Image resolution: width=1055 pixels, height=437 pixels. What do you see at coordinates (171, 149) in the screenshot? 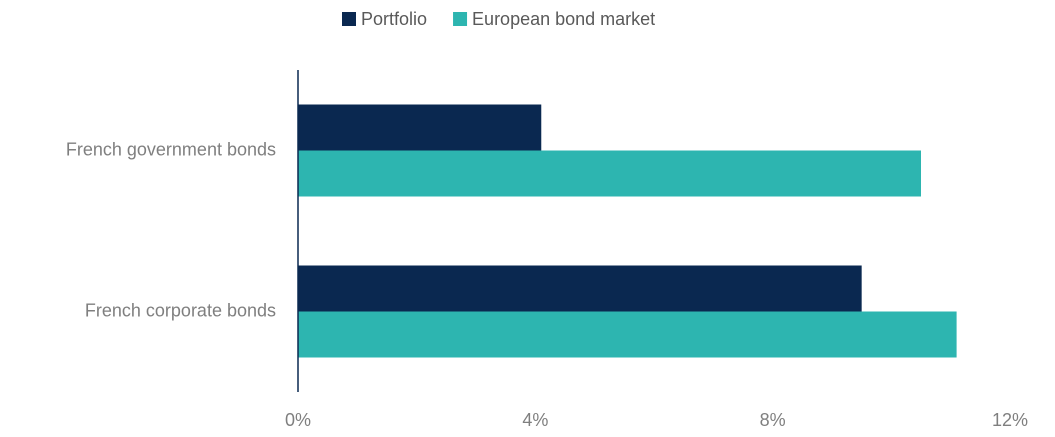
I see `y-tick-label: French government bonds` at bounding box center [171, 149].